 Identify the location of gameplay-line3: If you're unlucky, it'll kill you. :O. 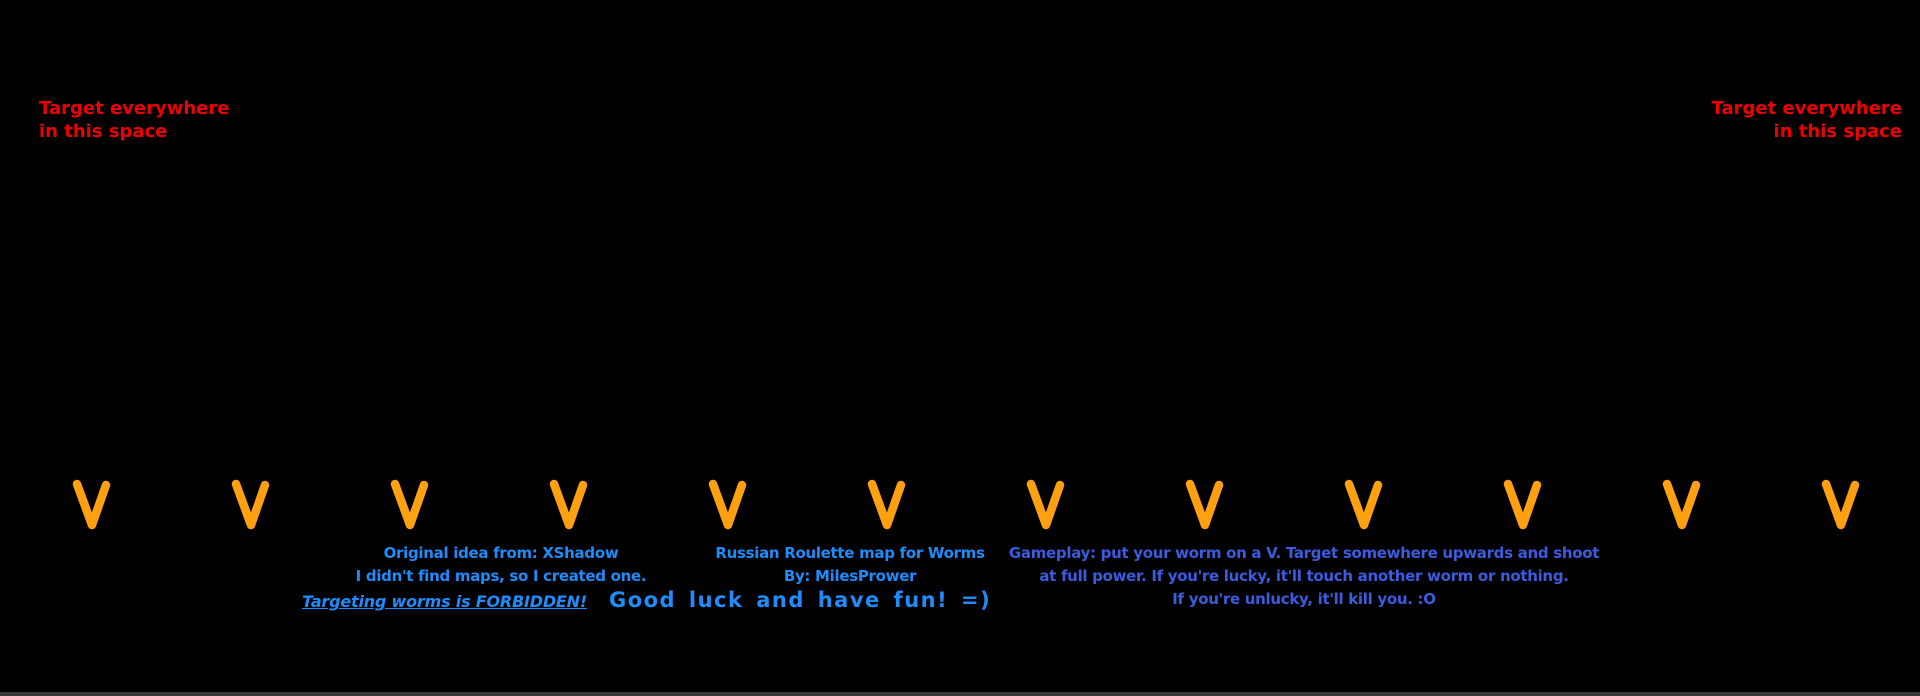
(1304, 599).